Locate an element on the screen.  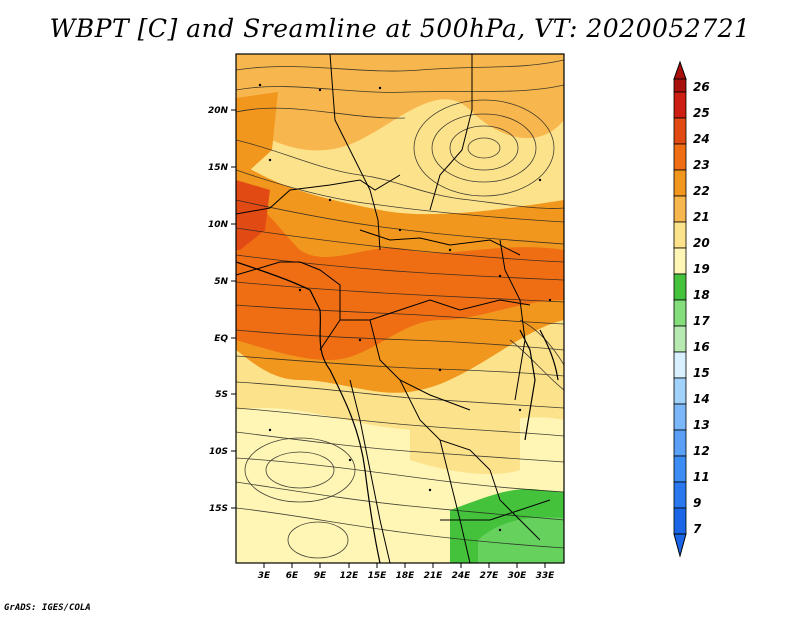
field-21-north is located at coordinates (400, 102).